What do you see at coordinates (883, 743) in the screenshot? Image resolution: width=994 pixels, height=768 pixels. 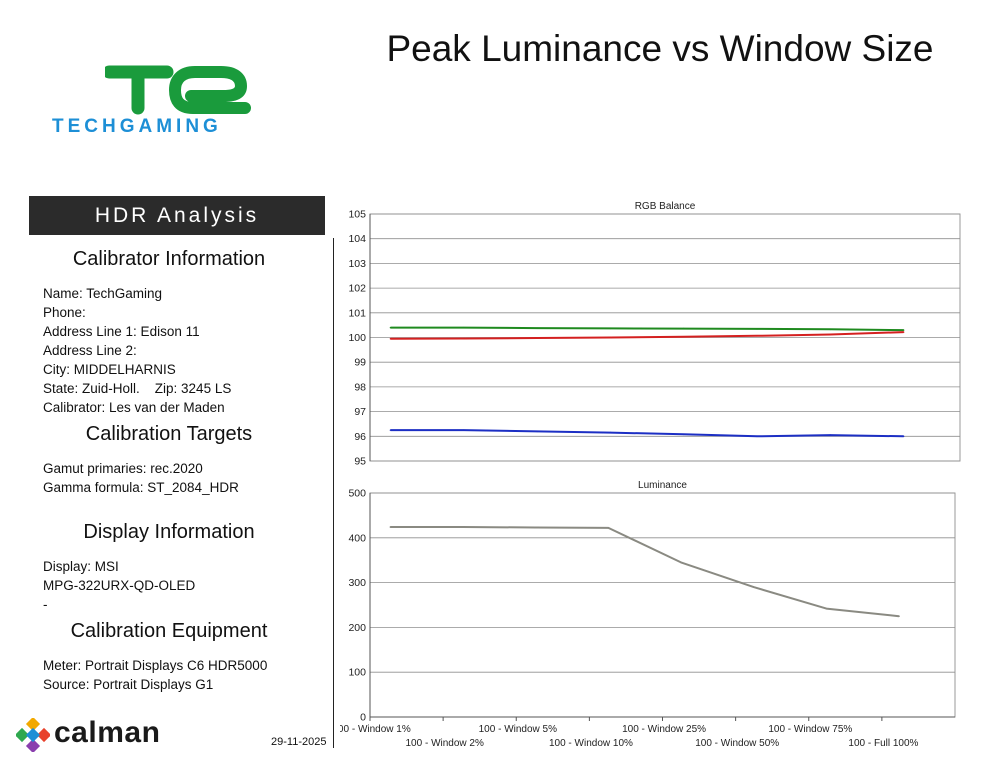 I see `lum-x-tick-label: 100 - Full 100%` at bounding box center [883, 743].